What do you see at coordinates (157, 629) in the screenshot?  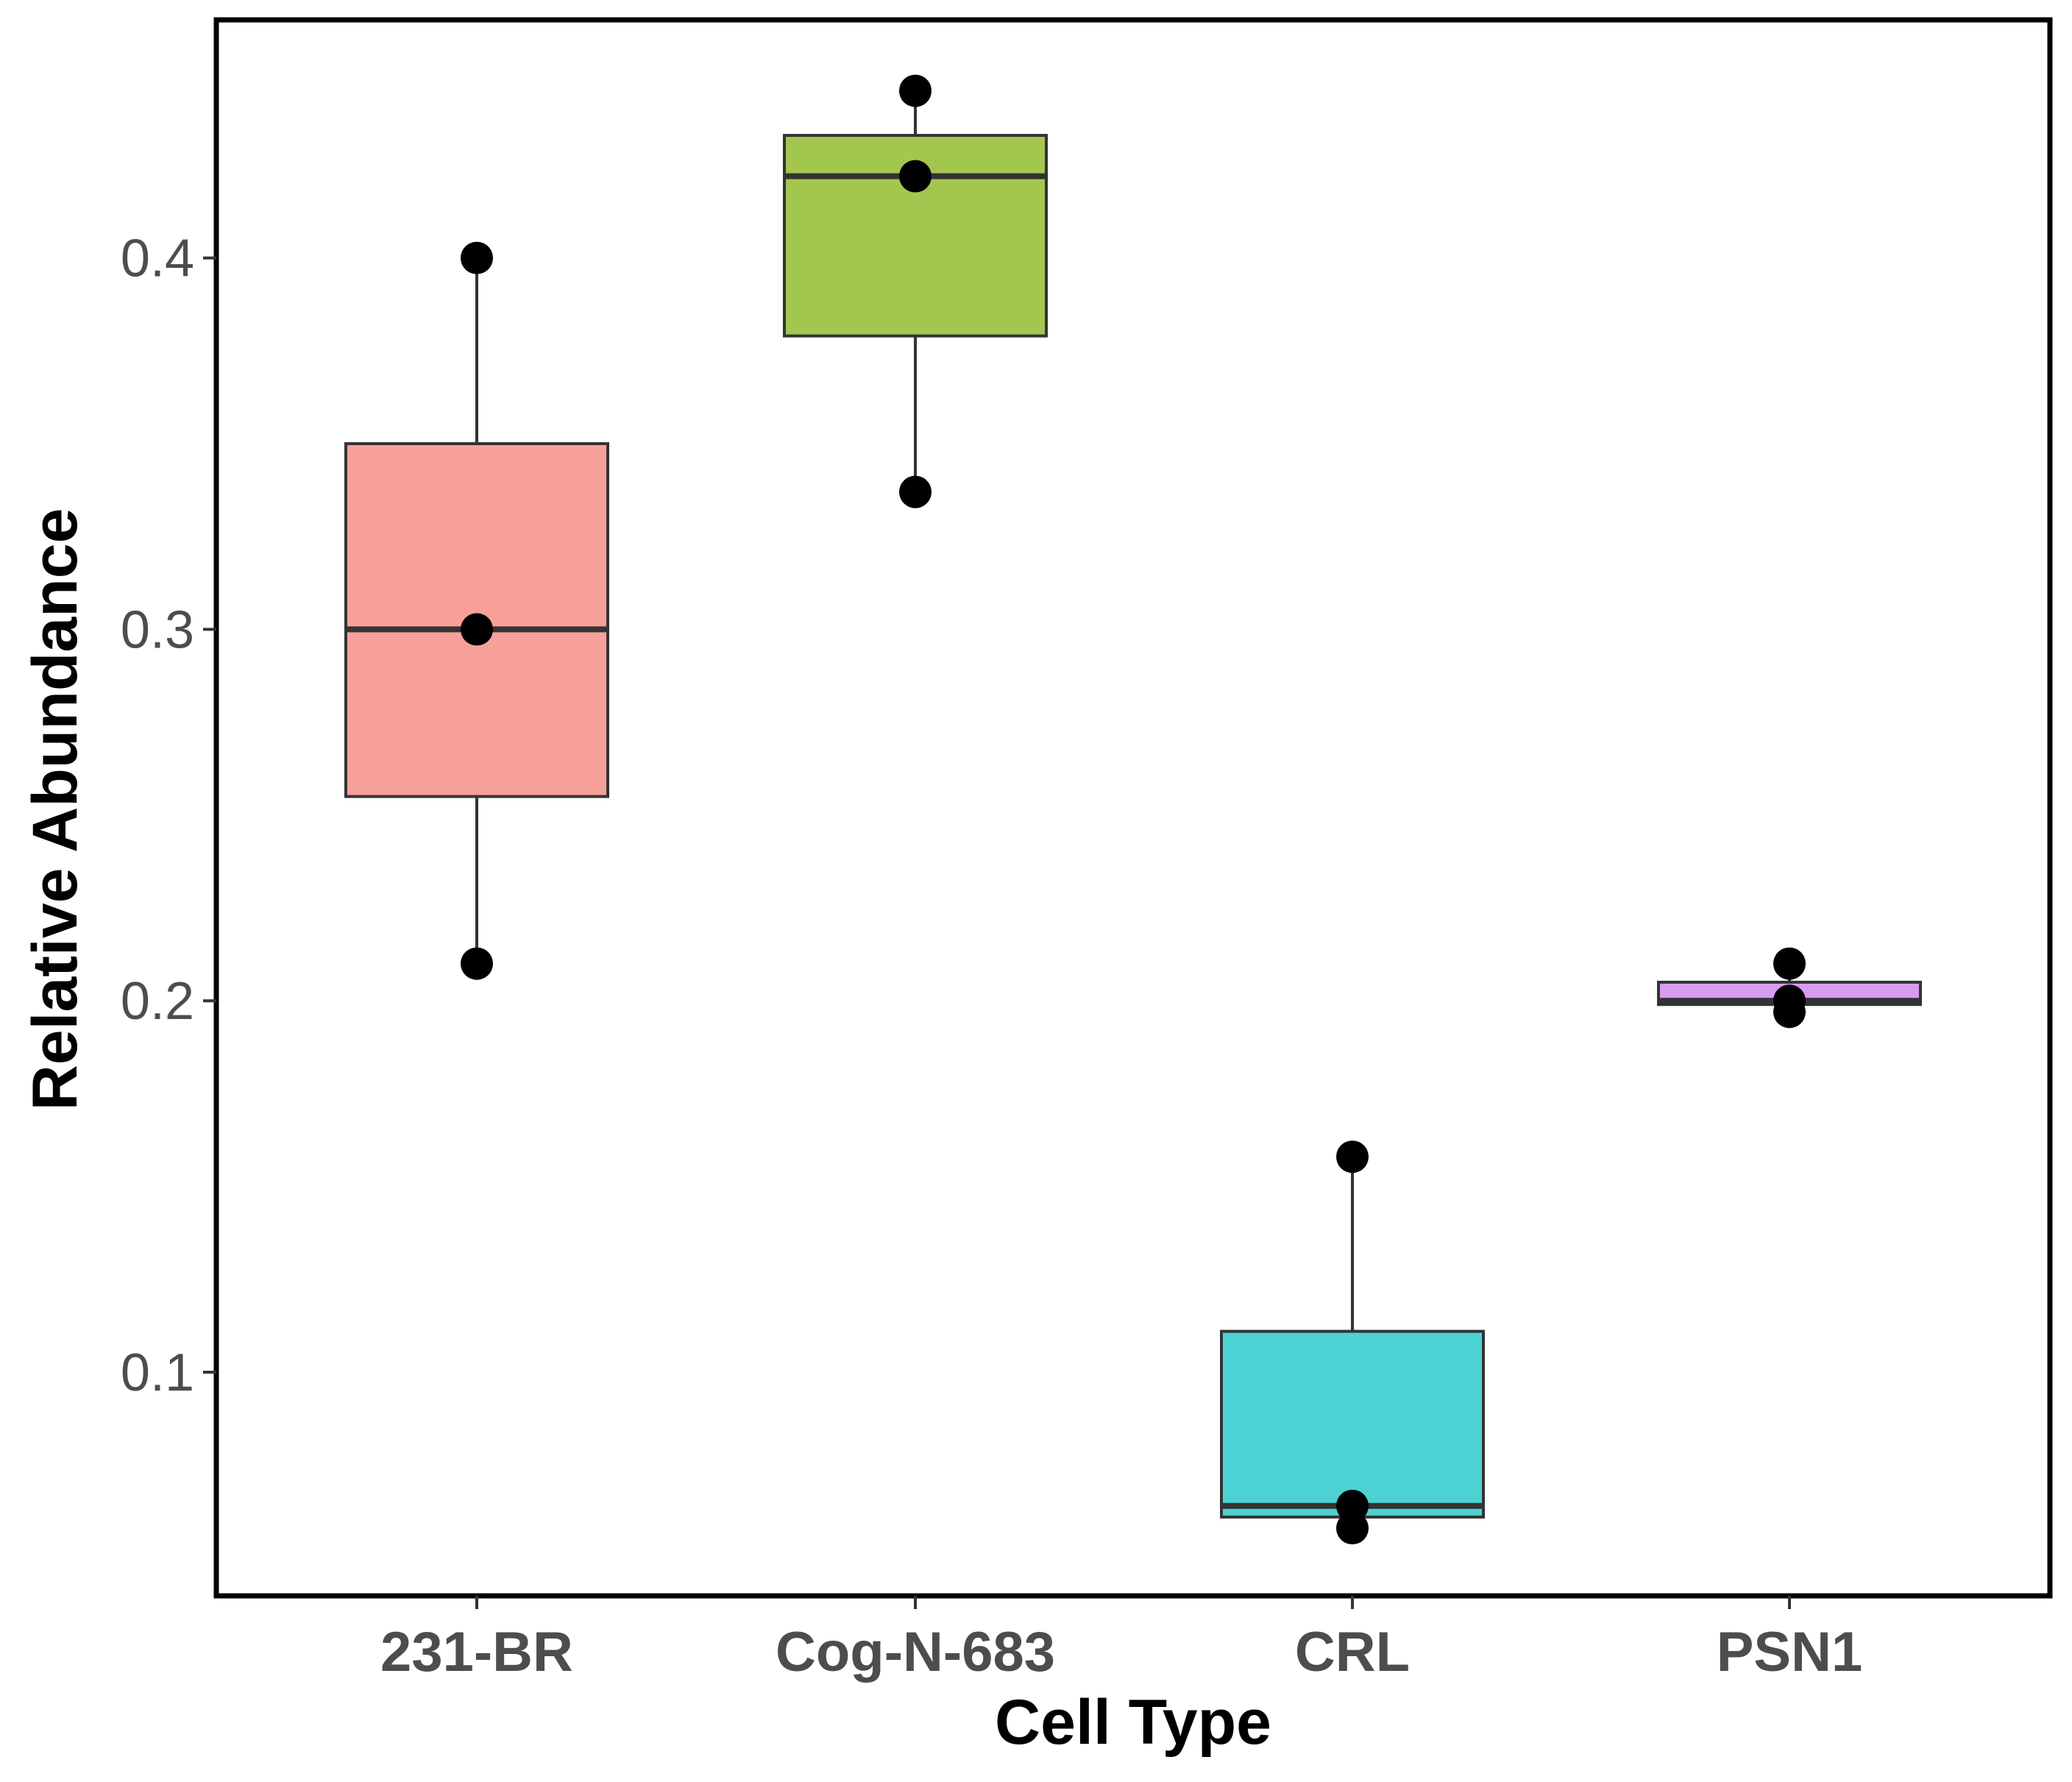 I see `y-tick-label: 0.3` at bounding box center [157, 629].